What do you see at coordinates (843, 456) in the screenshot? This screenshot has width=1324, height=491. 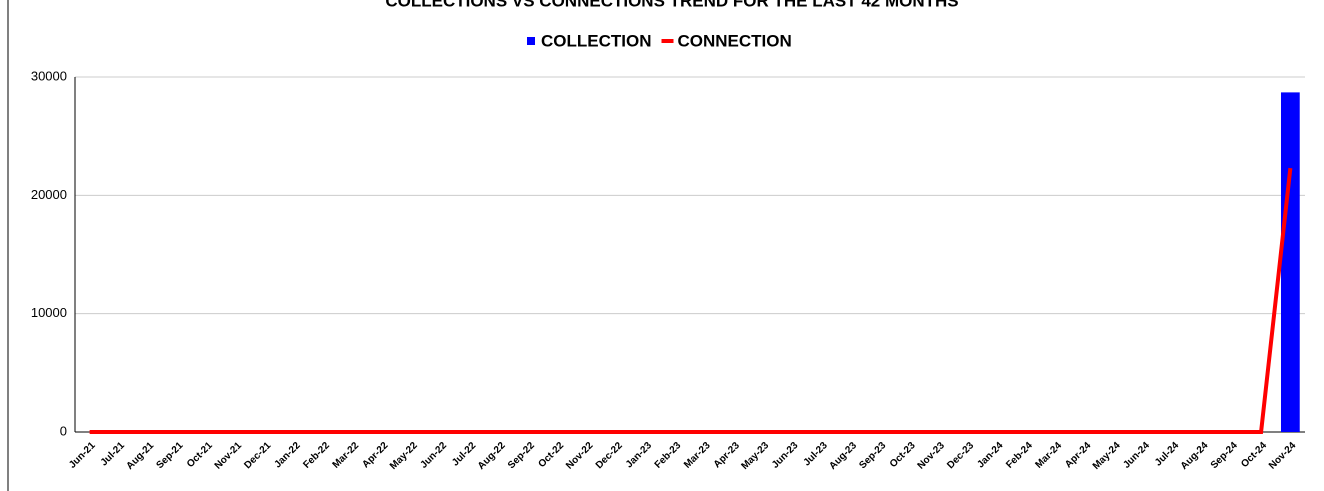 I see `x-tick-label: Aug-23` at bounding box center [843, 456].